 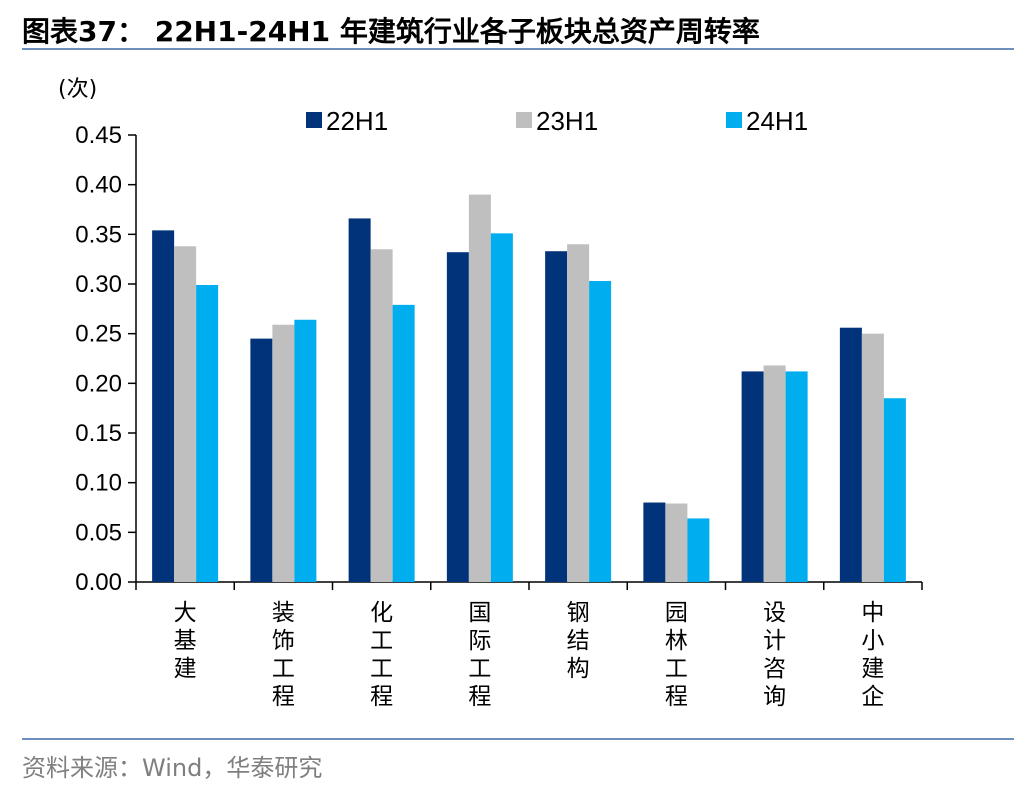 What do you see at coordinates (357, 121) in the screenshot?
I see `legend-label-22h1: 22H1` at bounding box center [357, 121].